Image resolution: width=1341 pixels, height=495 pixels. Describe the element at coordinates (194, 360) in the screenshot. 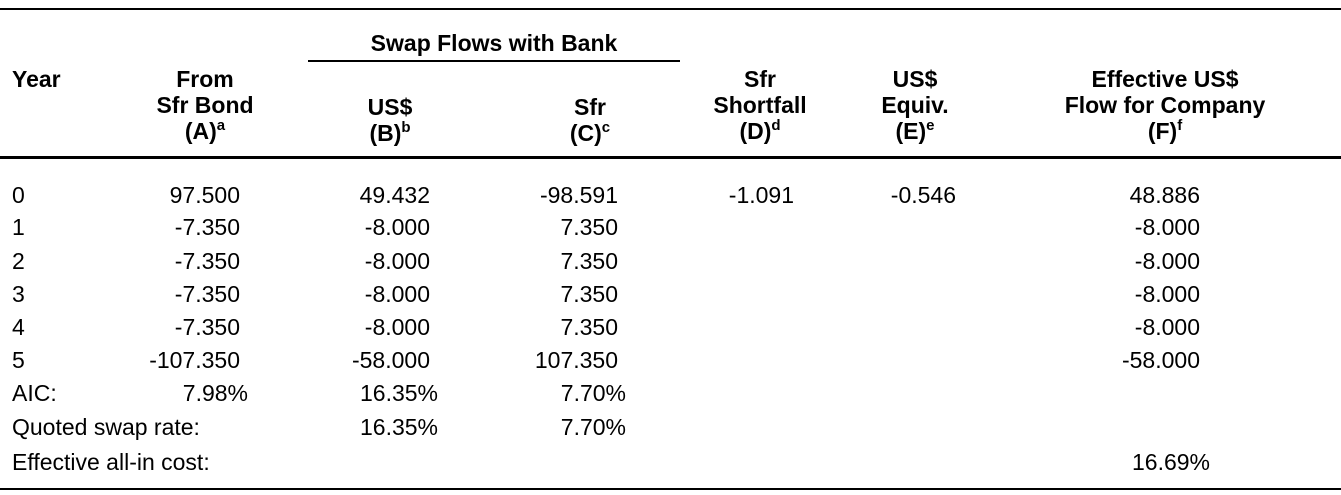

I see `cell-a: -107.350` at that location.